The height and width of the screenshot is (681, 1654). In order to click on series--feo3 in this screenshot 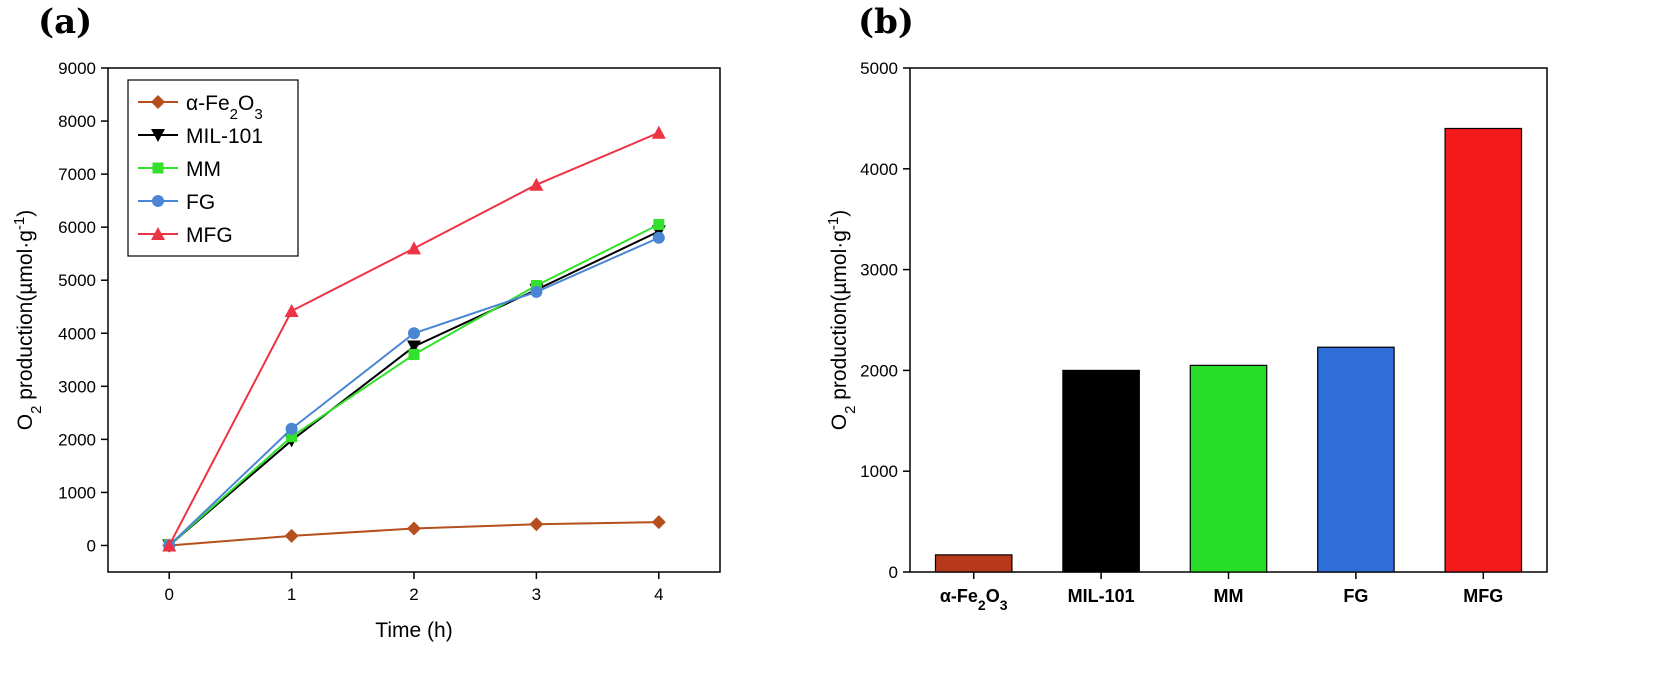, I will do `click(414, 534)`.